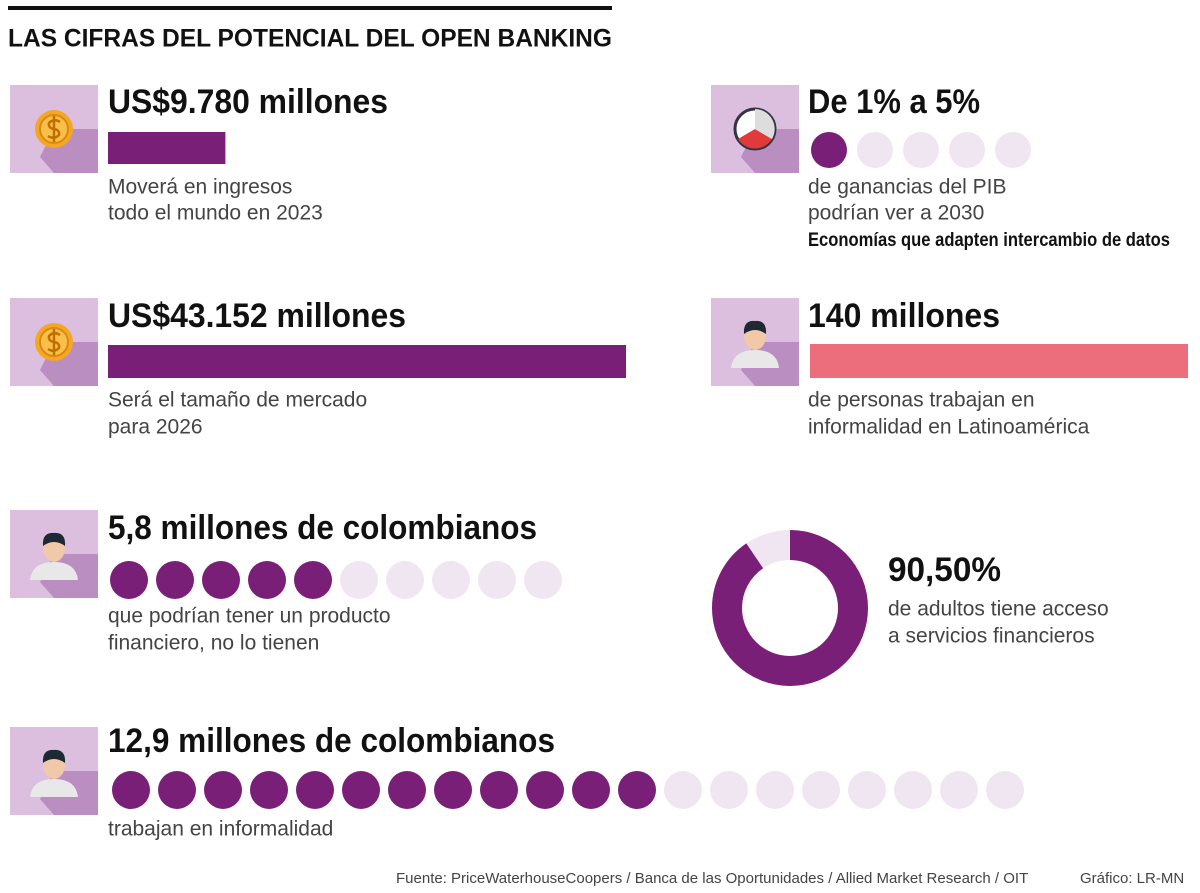  What do you see at coordinates (896, 213) in the screenshot?
I see `description: podrían ver a 2030` at bounding box center [896, 213].